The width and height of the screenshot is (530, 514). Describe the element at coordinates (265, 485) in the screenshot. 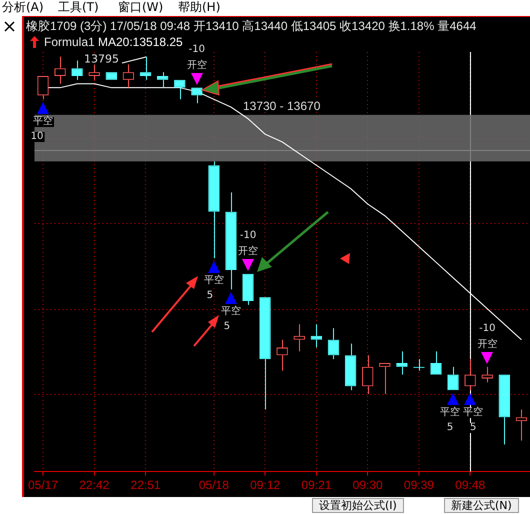

I see `x-tick-label: 09:12` at that location.